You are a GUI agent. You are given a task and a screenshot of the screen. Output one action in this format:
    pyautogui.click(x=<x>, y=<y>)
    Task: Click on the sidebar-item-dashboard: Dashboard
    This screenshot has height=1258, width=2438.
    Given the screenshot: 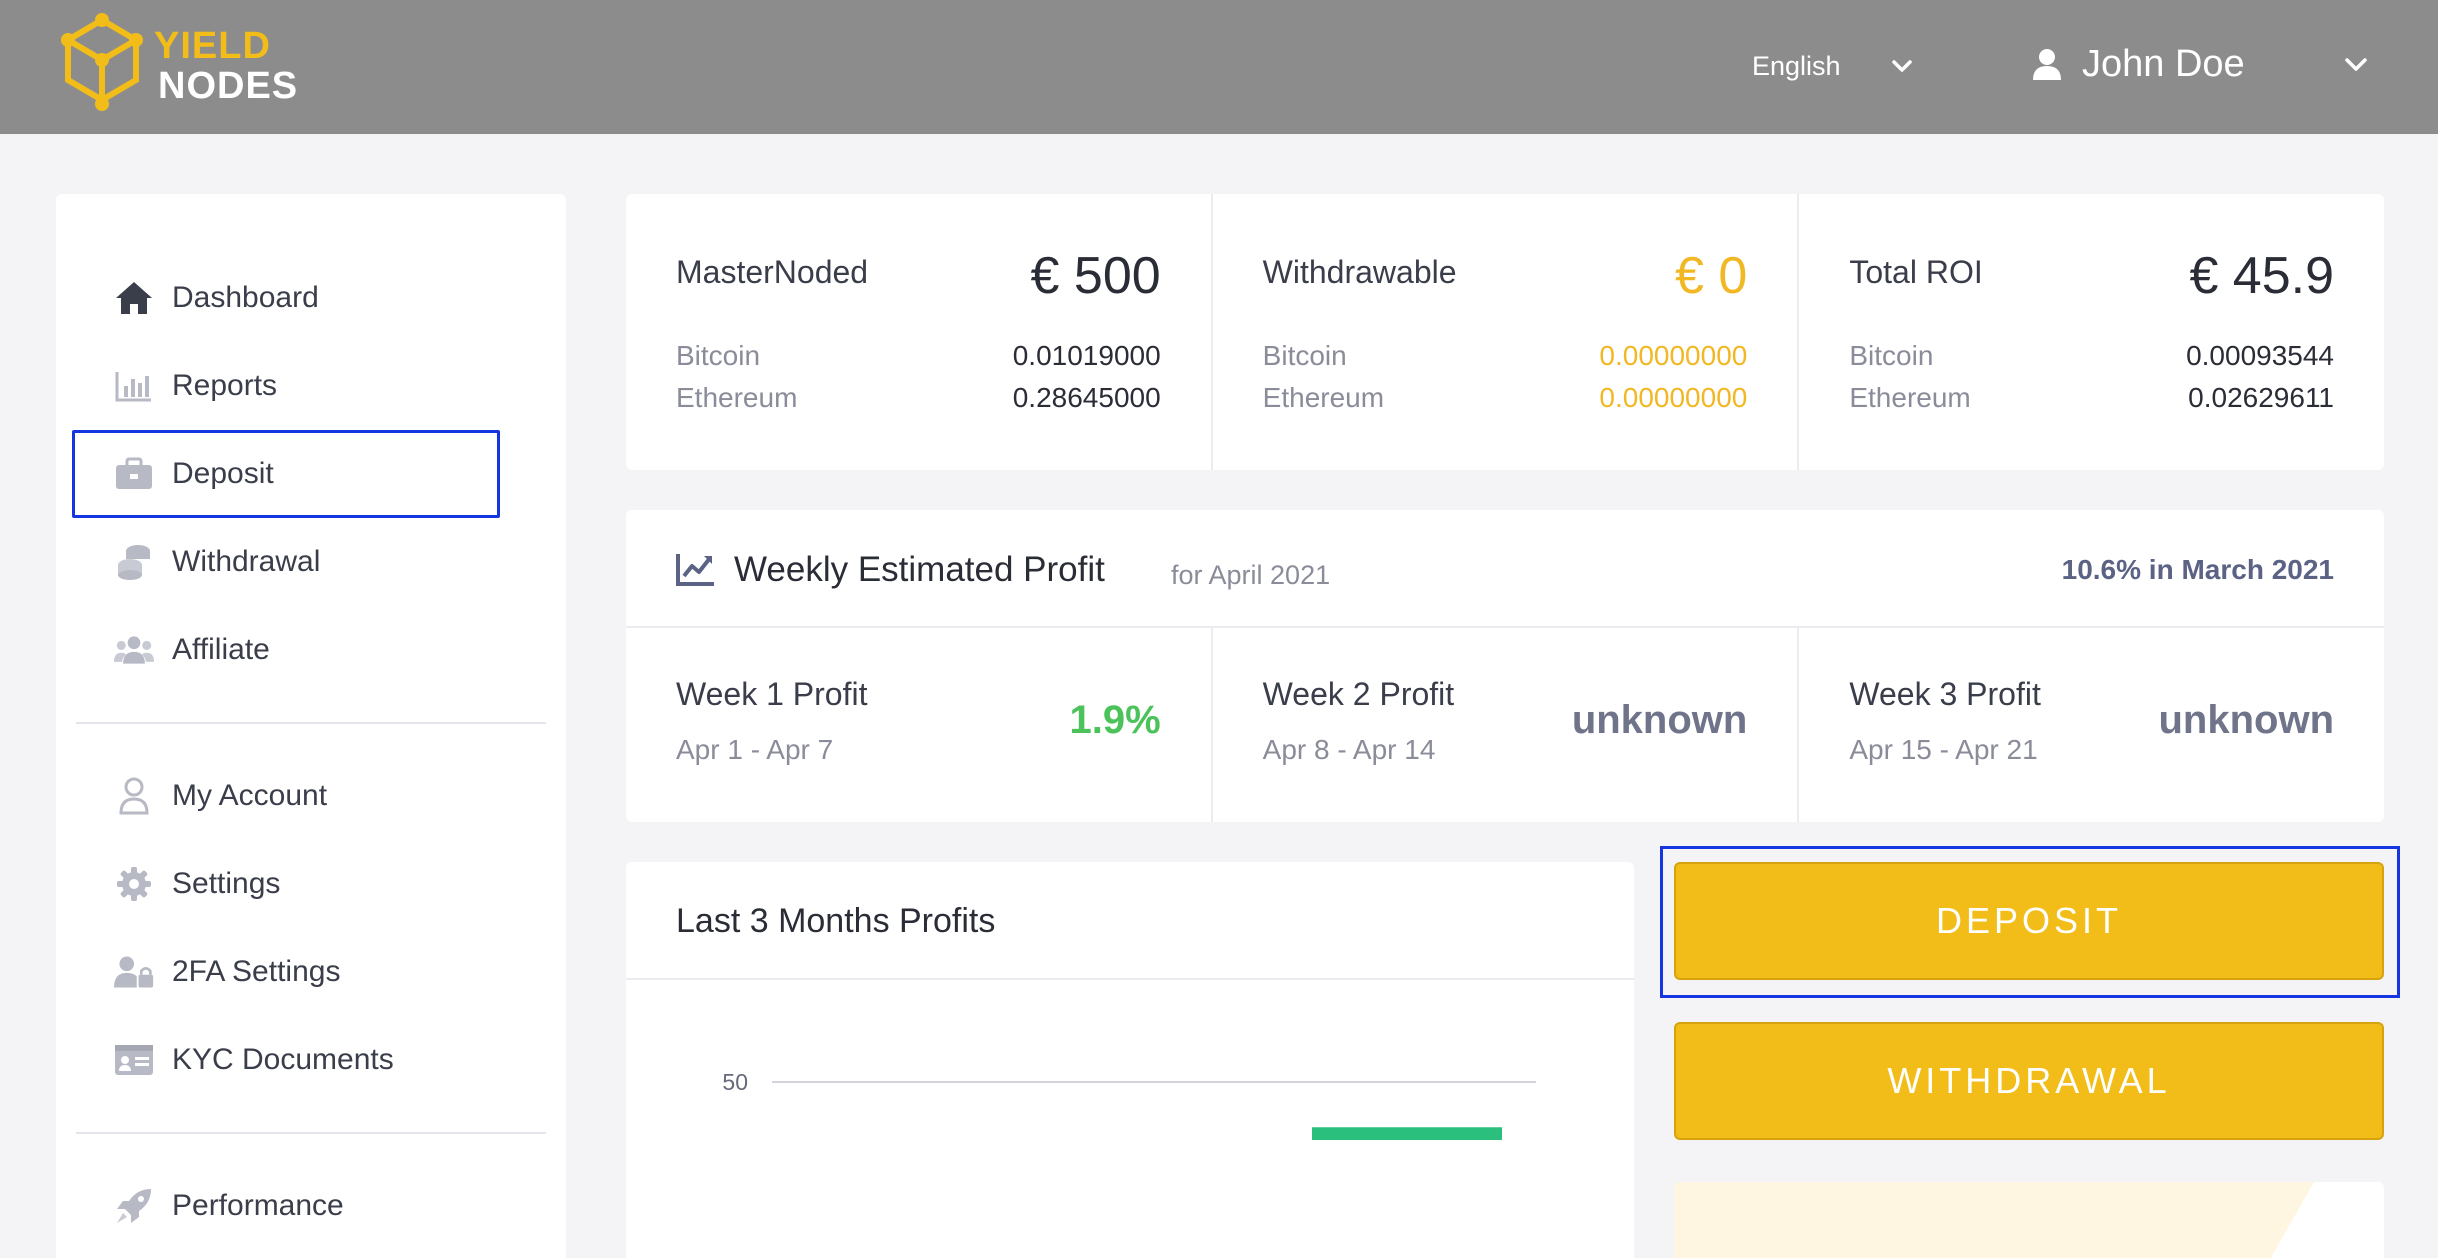 What is the action you would take?
    pyautogui.click(x=216, y=298)
    